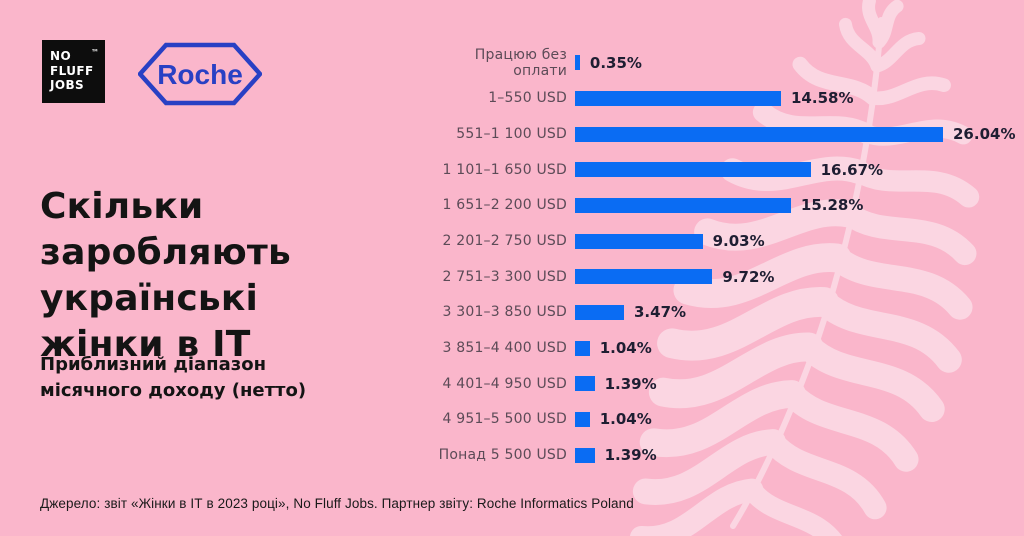  What do you see at coordinates (153, 364) in the screenshot?
I see `subtitle-line: Приблизний діапазон` at bounding box center [153, 364].